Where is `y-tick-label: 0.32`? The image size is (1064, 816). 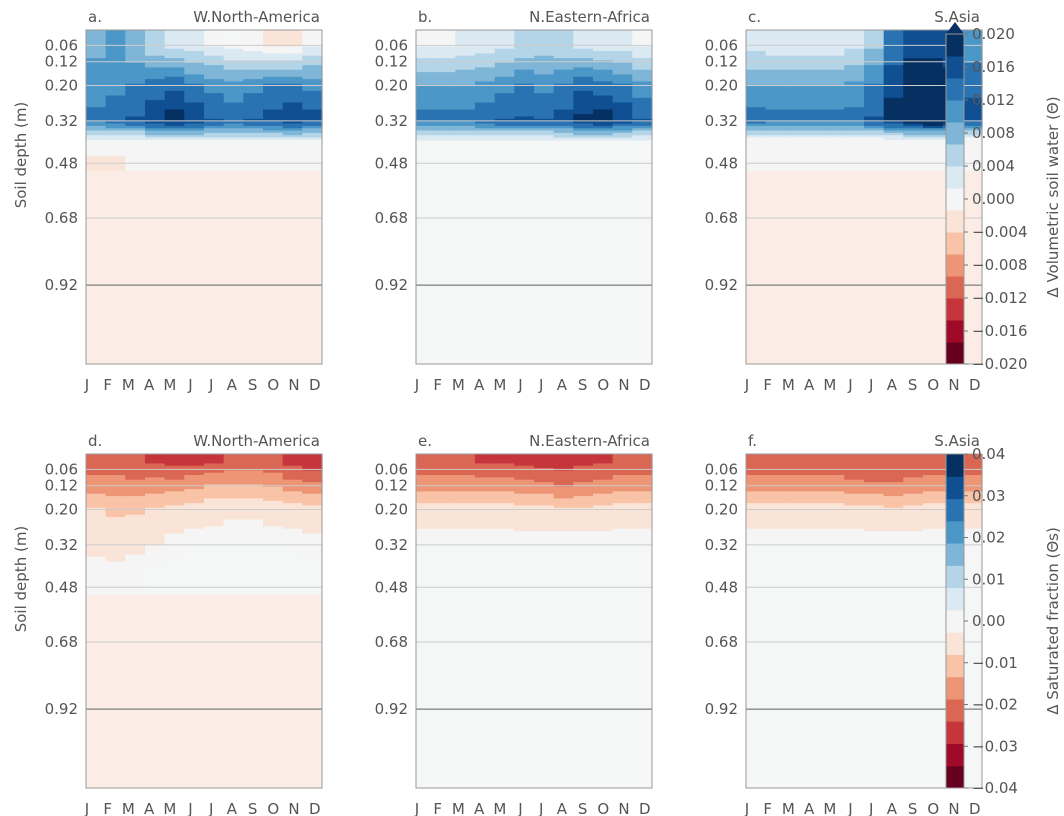
y-tick-label: 0.32 is located at coordinates (61, 545).